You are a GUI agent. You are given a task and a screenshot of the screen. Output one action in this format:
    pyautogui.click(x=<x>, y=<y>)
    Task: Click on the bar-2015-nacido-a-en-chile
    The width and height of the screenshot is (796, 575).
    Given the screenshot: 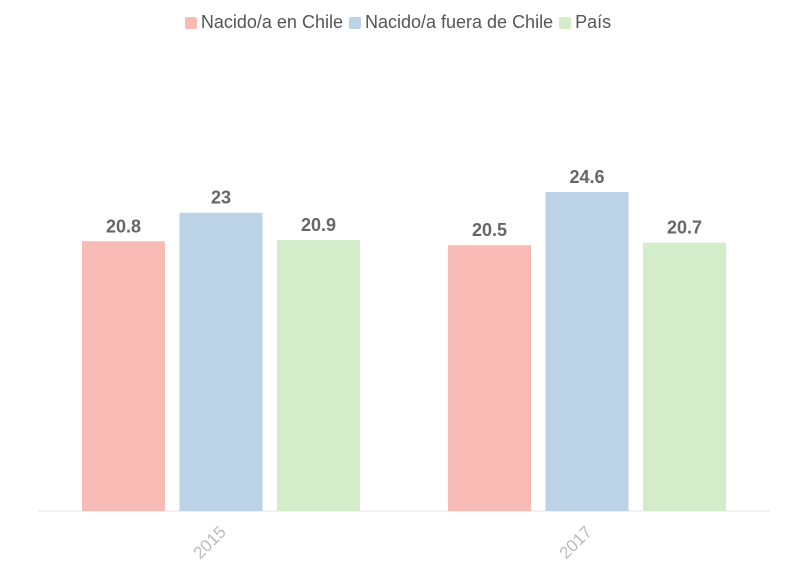 What is the action you would take?
    pyautogui.click(x=123, y=376)
    